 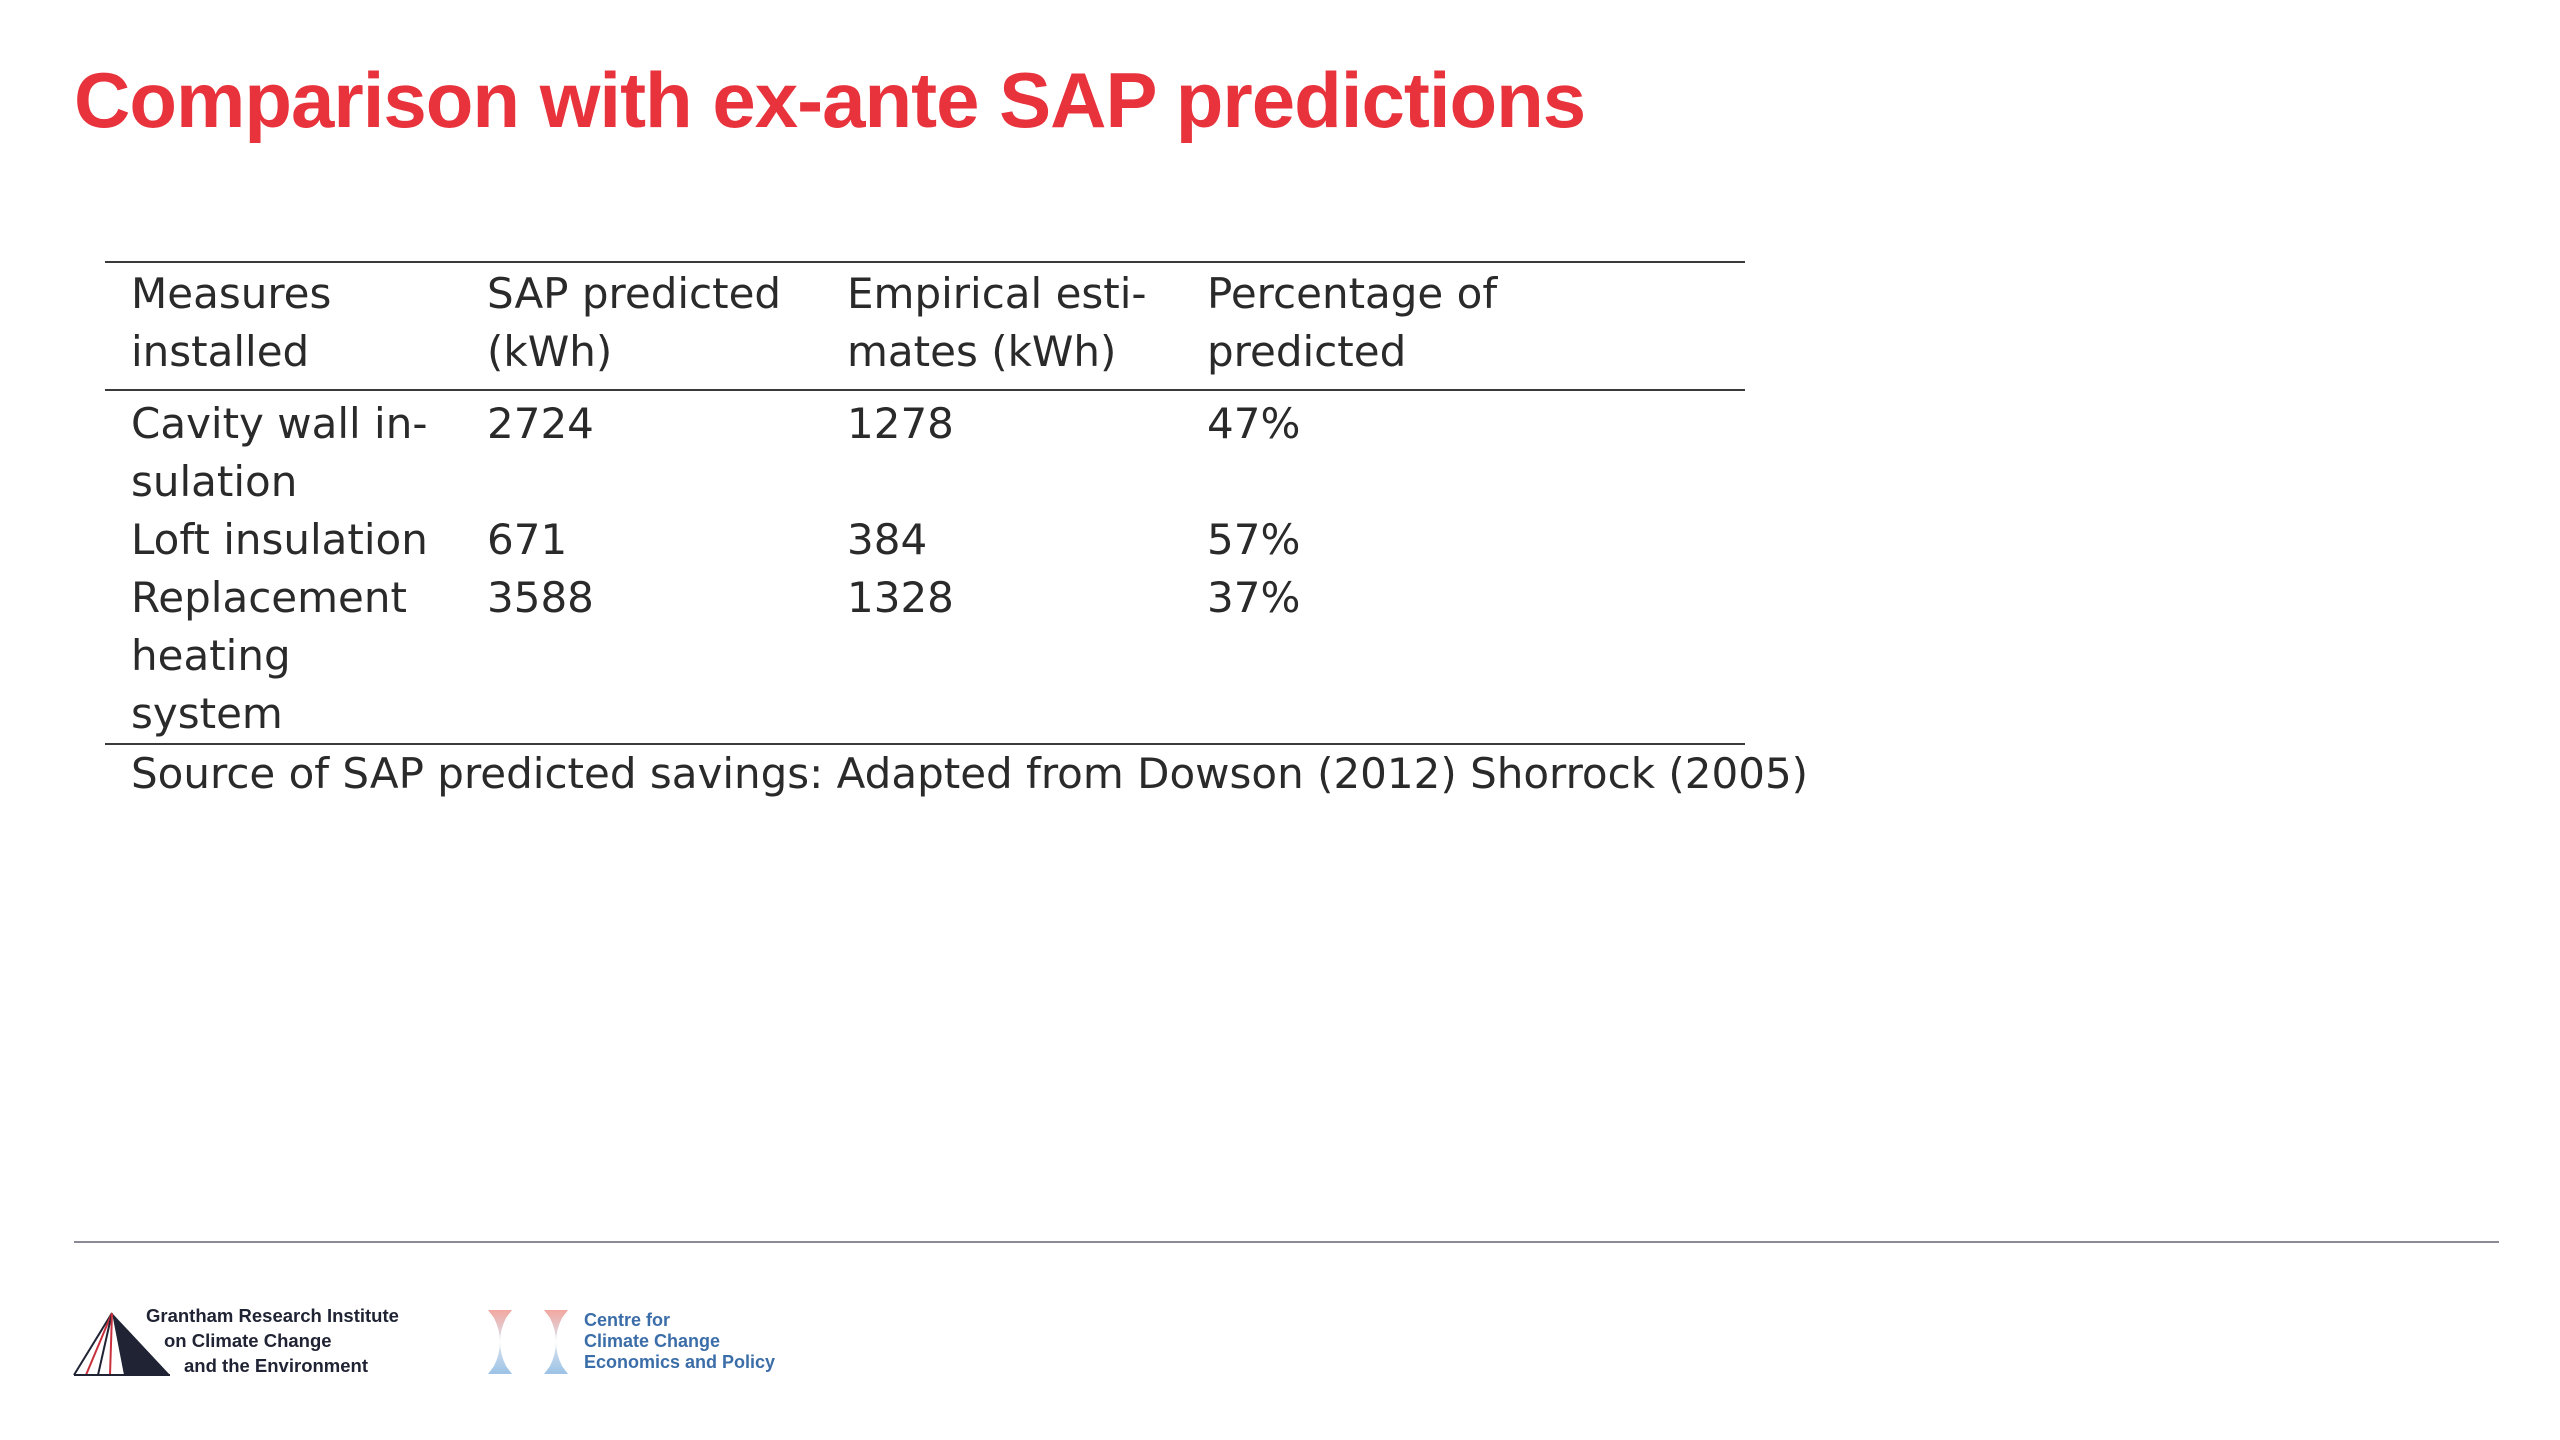 What do you see at coordinates (269, 655) in the screenshot?
I see `cell-measure: Replacement heating system` at bounding box center [269, 655].